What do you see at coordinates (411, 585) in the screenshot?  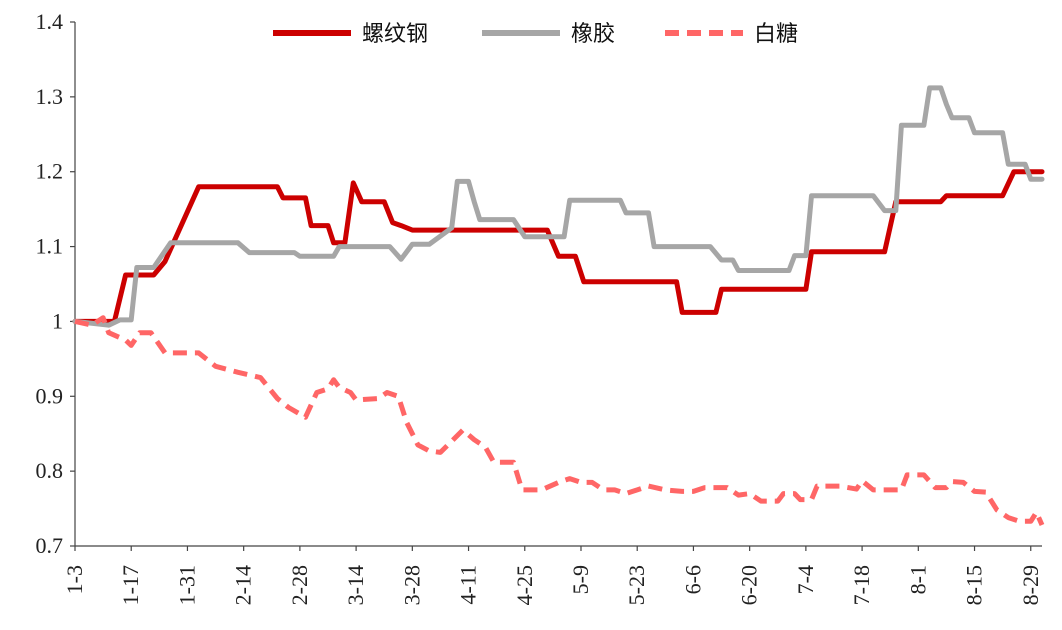 I see `x-tick-label: 3-28` at bounding box center [411, 585].